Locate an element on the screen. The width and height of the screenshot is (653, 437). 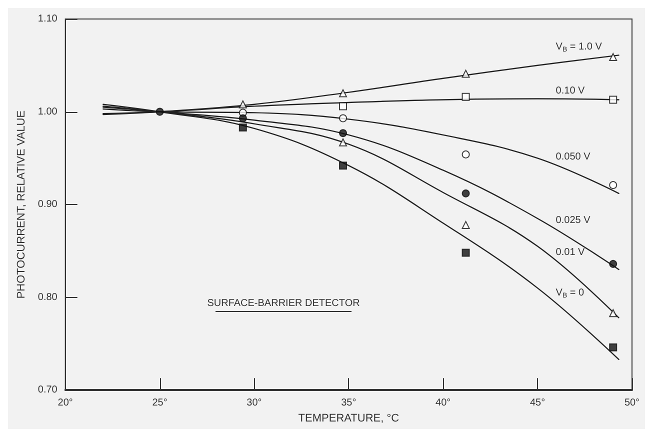
x-tick-label: 25° is located at coordinates (160, 403).